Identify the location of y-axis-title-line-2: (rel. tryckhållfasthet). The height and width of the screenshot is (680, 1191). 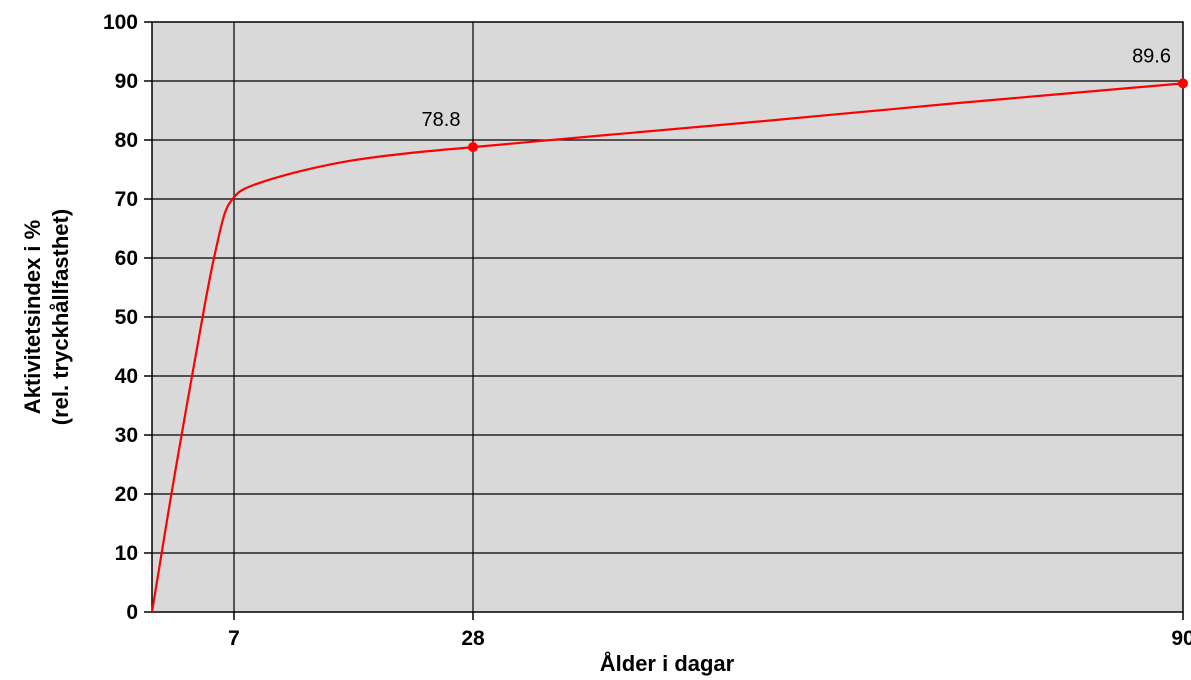
(60, 317).